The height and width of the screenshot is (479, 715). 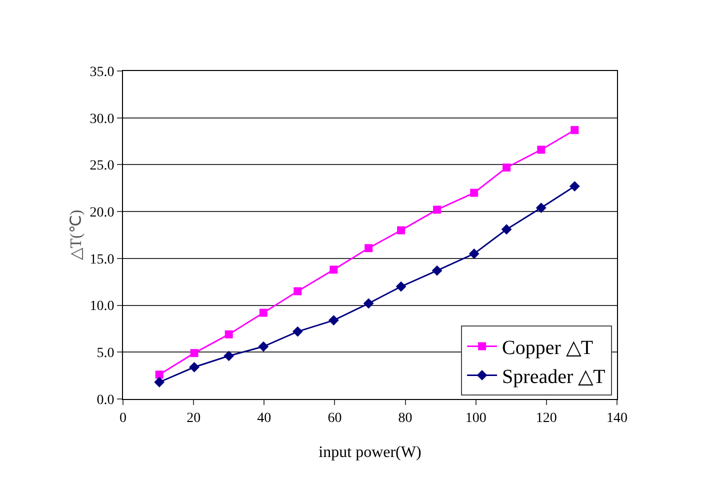 I want to click on y-tick-label: 20.0, so click(x=102, y=212).